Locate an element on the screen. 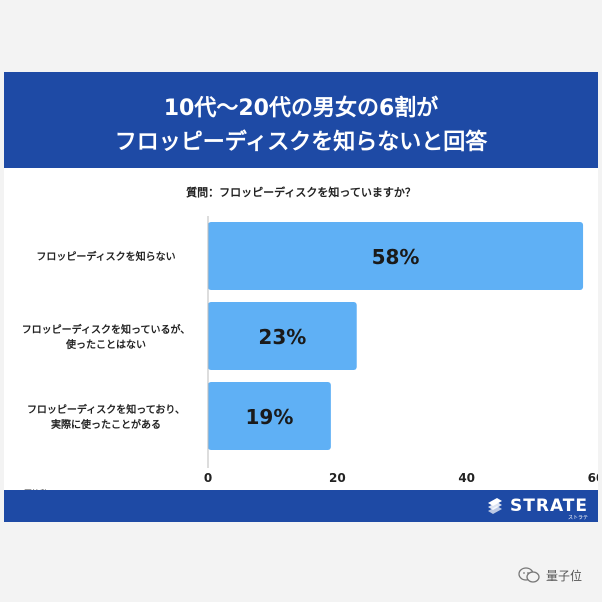 Image resolution: width=602 pixels, height=602 pixels. x-tick-label: 20 is located at coordinates (337, 478).